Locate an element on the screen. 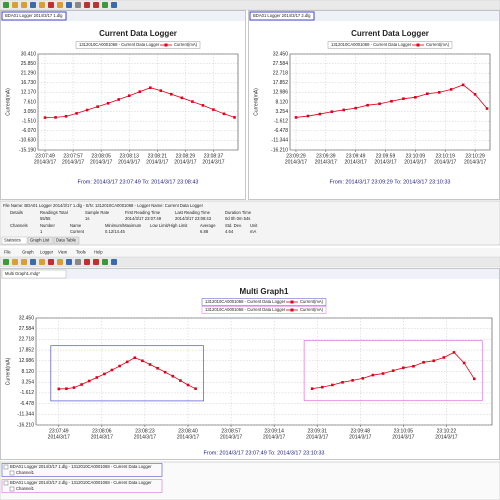 The image size is (500, 500). menu-item: Help is located at coordinates (98, 252).